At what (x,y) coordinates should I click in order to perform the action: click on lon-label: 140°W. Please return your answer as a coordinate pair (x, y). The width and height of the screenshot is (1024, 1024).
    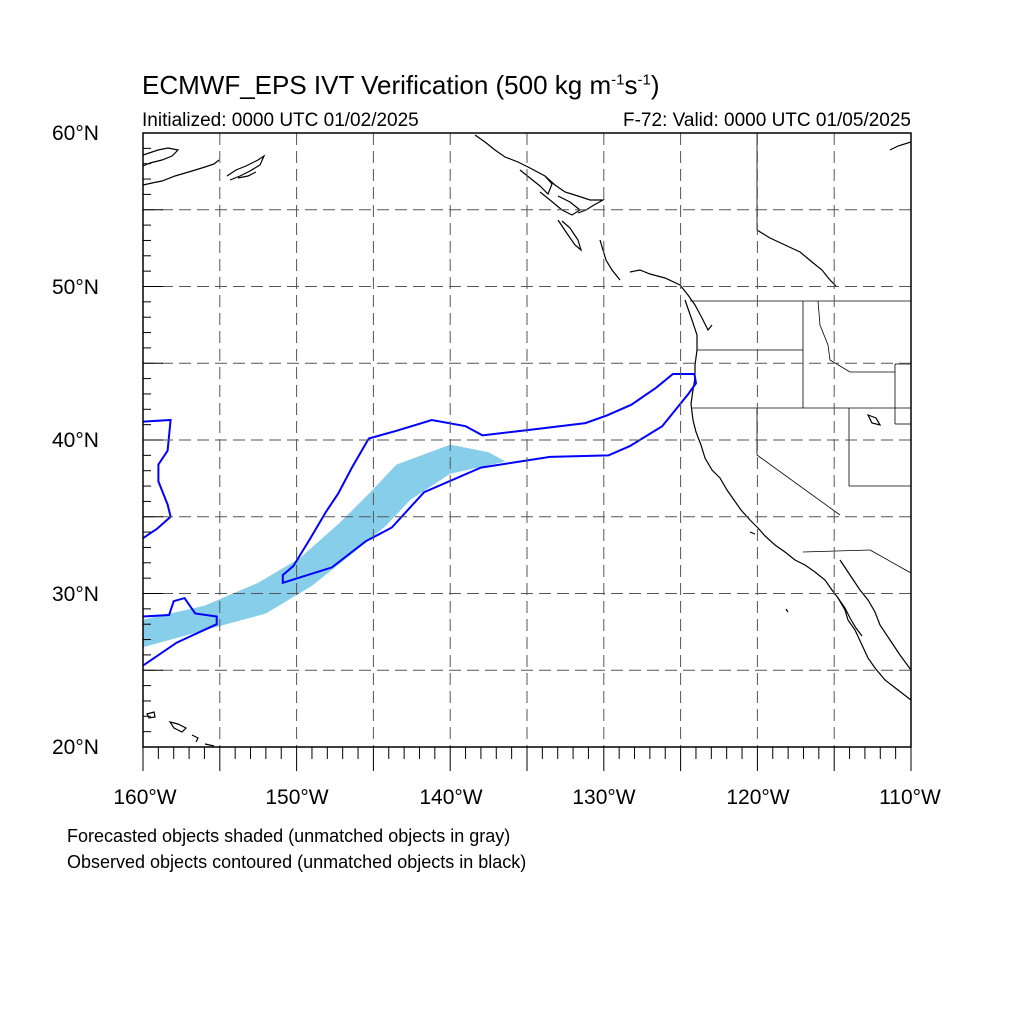
    Looking at the image, I should click on (451, 797).